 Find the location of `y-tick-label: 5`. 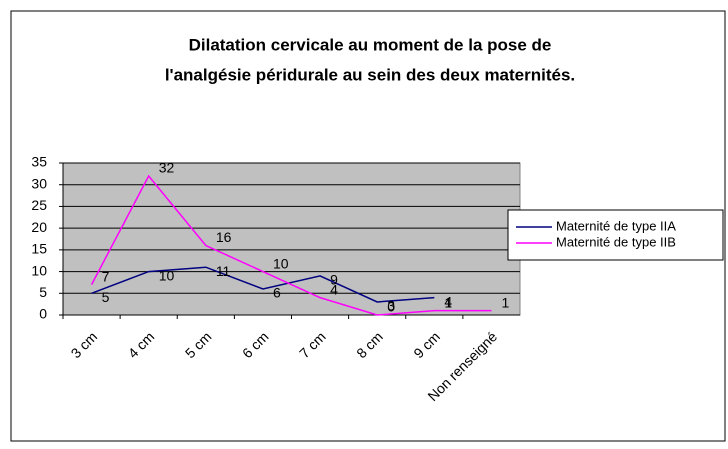

y-tick-label: 5 is located at coordinates (43, 292).